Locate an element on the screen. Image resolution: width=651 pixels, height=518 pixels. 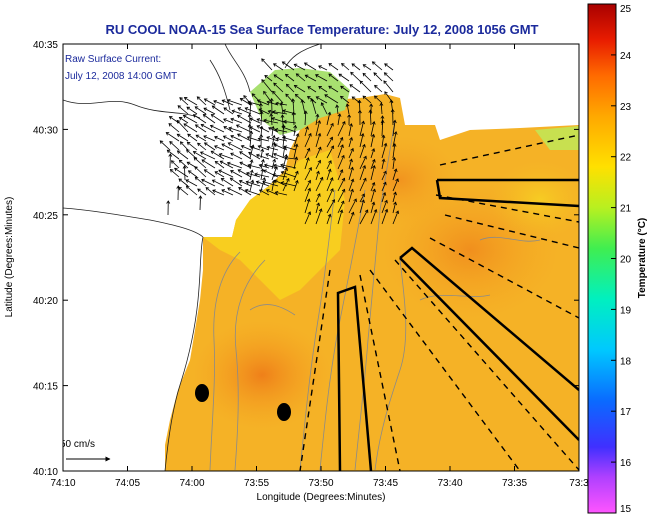
x-tick-label: 74:00 is located at coordinates (191, 483).